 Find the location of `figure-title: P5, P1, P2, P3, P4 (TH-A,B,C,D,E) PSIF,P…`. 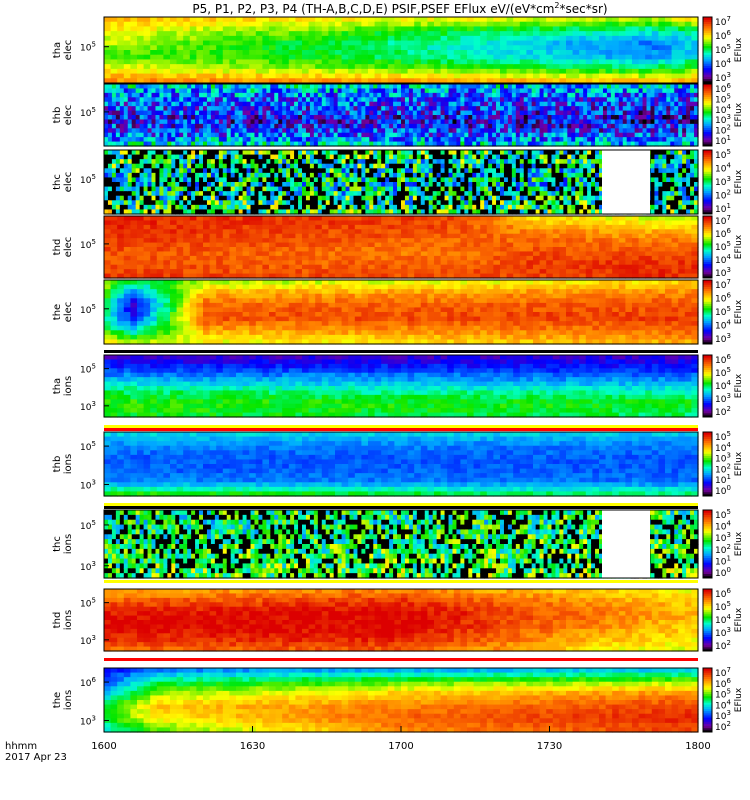

figure-title: P5, P1, P2, P3, P4 (TH-A,B,C,D,E) PSIF,P… is located at coordinates (399, 8).